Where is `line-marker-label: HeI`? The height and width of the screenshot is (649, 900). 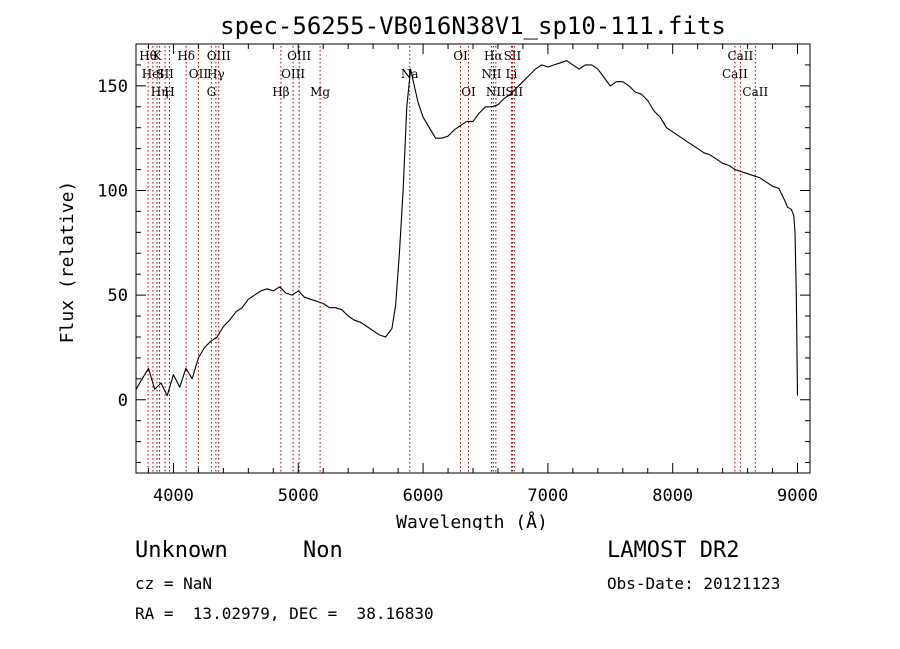
line-marker-label: HeI is located at coordinates (153, 74).